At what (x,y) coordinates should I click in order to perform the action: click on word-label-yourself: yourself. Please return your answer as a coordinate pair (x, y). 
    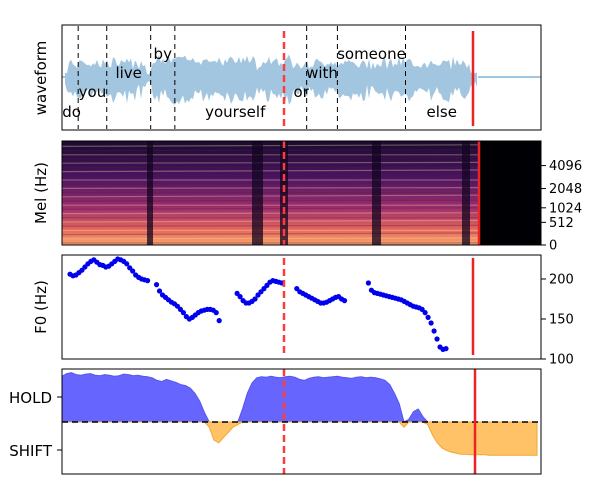
    Looking at the image, I should click on (235, 112).